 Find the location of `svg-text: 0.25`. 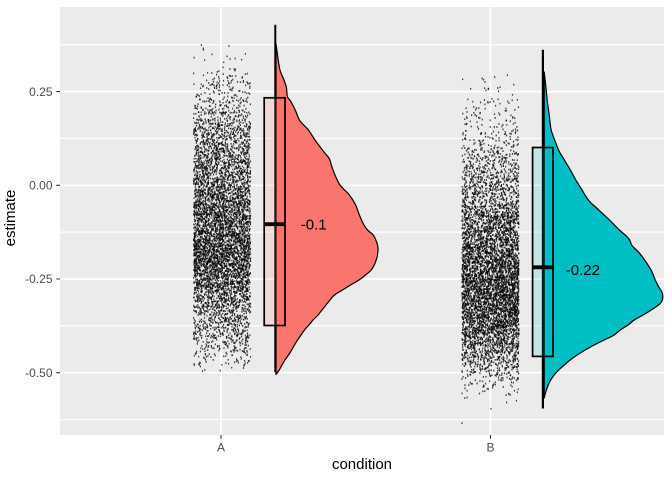

svg-text: 0.25 is located at coordinates (41, 92).